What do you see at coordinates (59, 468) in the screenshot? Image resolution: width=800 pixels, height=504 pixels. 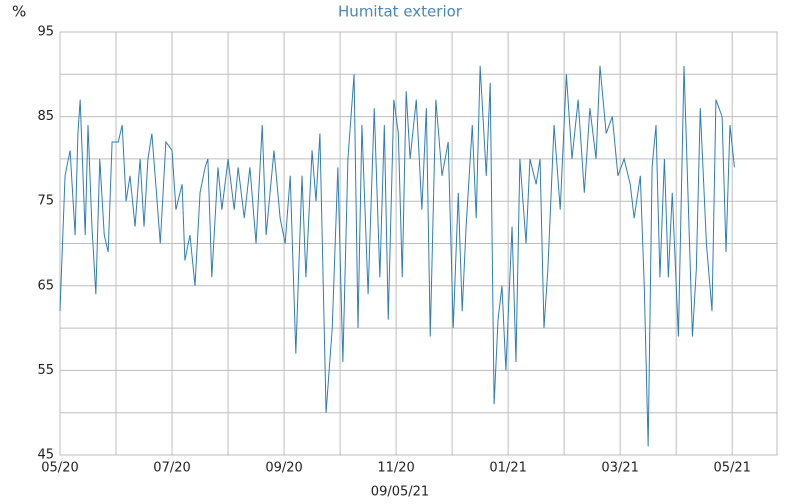 I see `x-tick-label: 05/20` at bounding box center [59, 468].